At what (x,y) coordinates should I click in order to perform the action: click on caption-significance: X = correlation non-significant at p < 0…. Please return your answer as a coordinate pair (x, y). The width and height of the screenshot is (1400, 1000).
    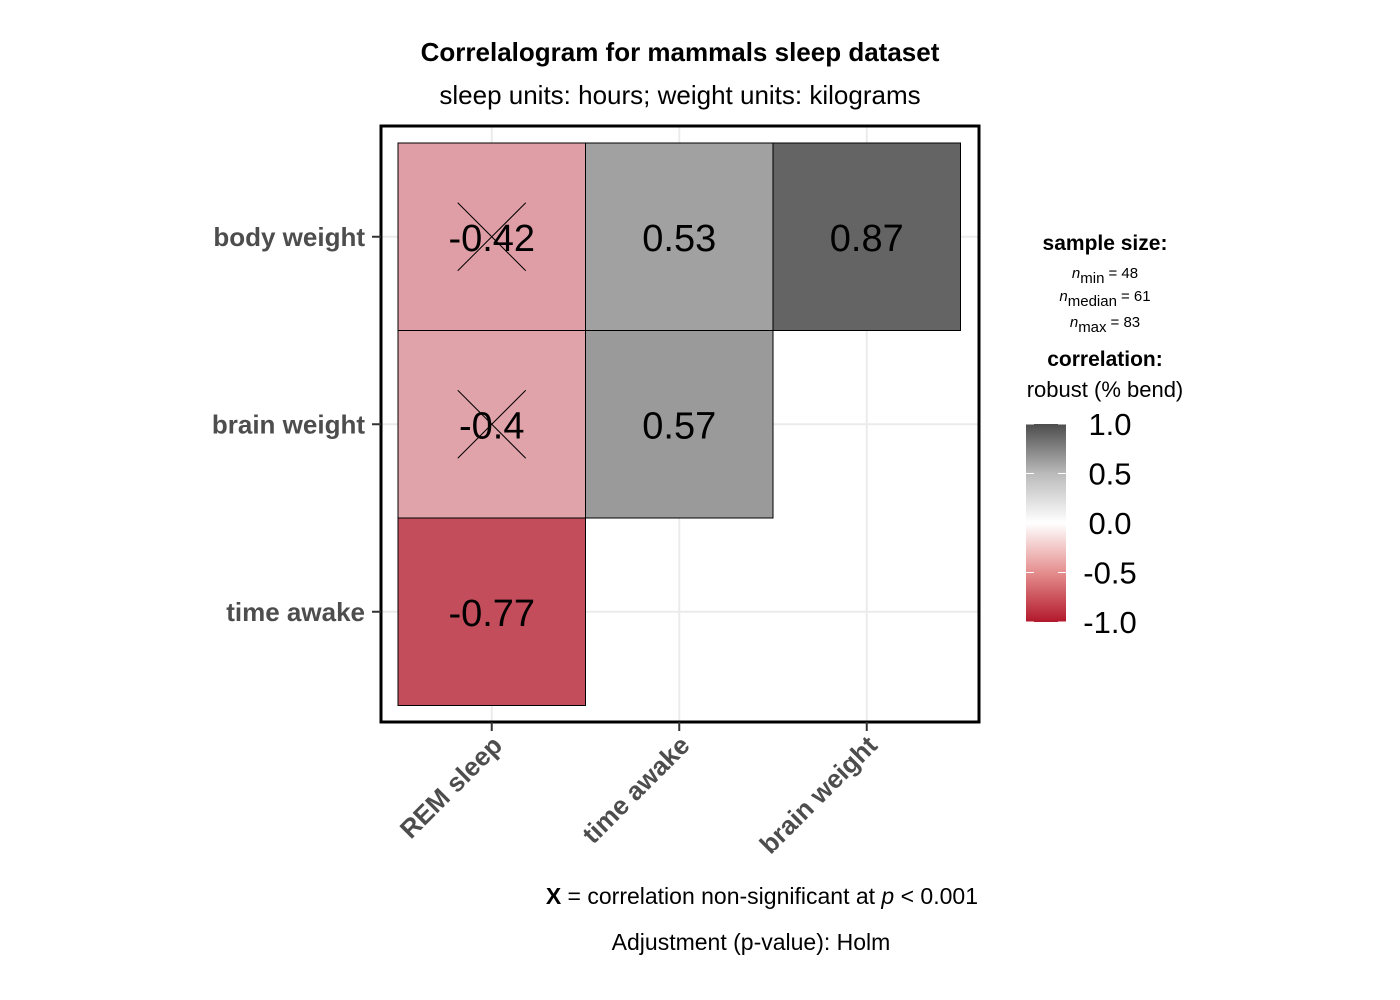
    Looking at the image, I should click on (762, 896).